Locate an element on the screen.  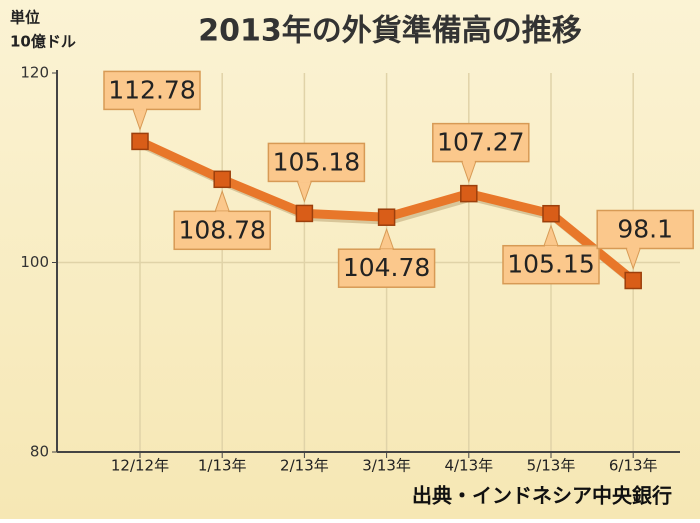
y-tick-label: 100 is located at coordinates (34, 262).